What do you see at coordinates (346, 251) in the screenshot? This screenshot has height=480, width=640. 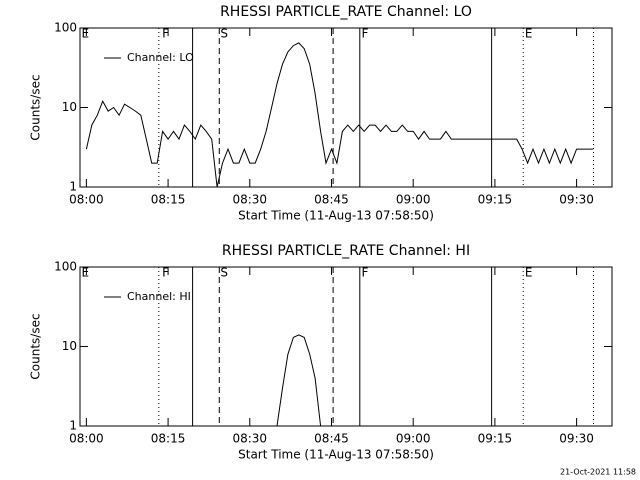 I see `chart-title: RHESSI PARTICLE_RATE Channel: HI` at bounding box center [346, 251].